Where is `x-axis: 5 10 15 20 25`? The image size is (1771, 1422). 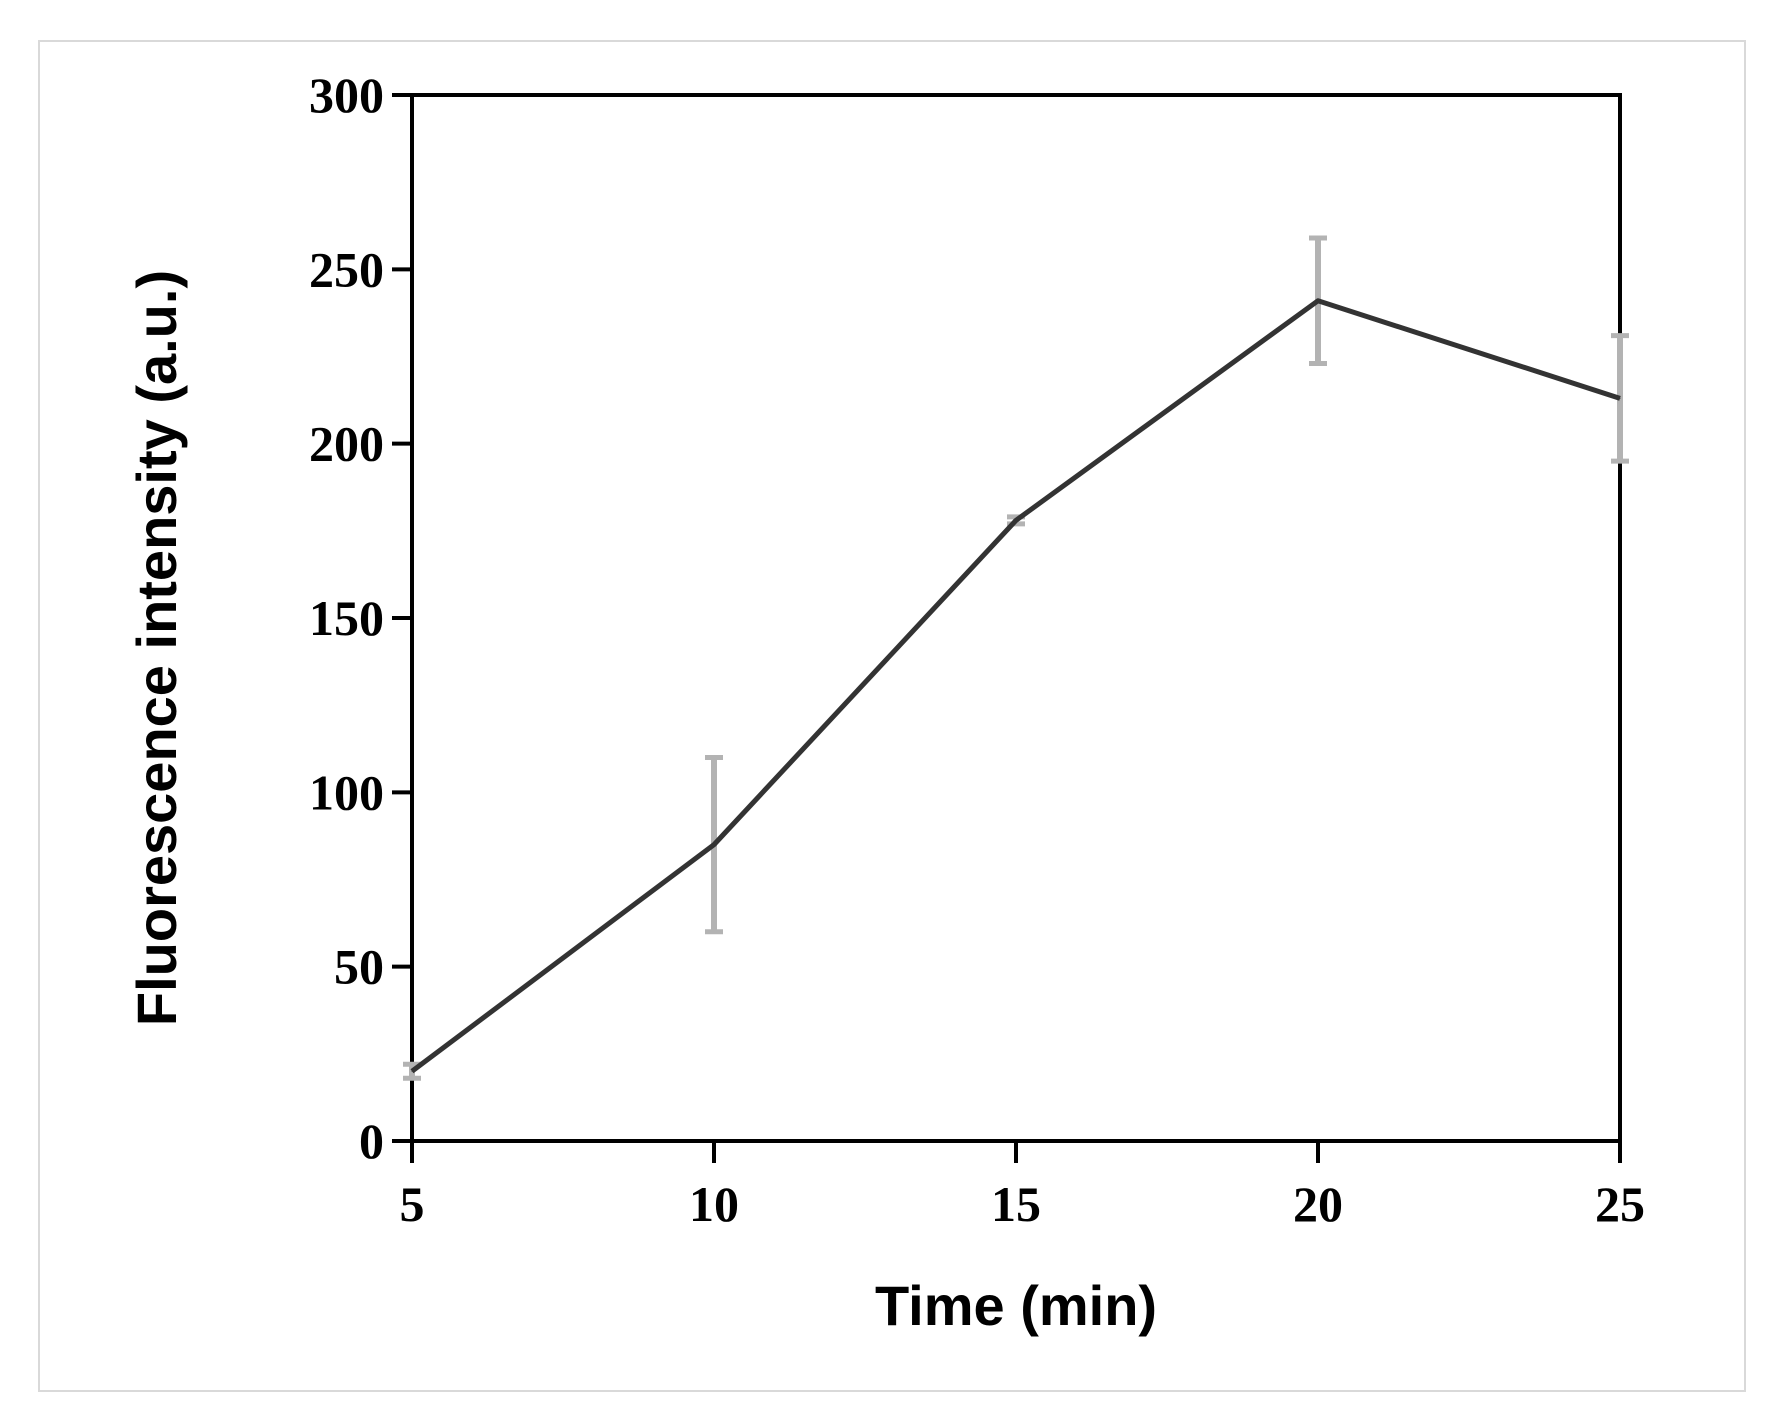
x-axis: 5 10 15 20 25 is located at coordinates (1022, 1186).